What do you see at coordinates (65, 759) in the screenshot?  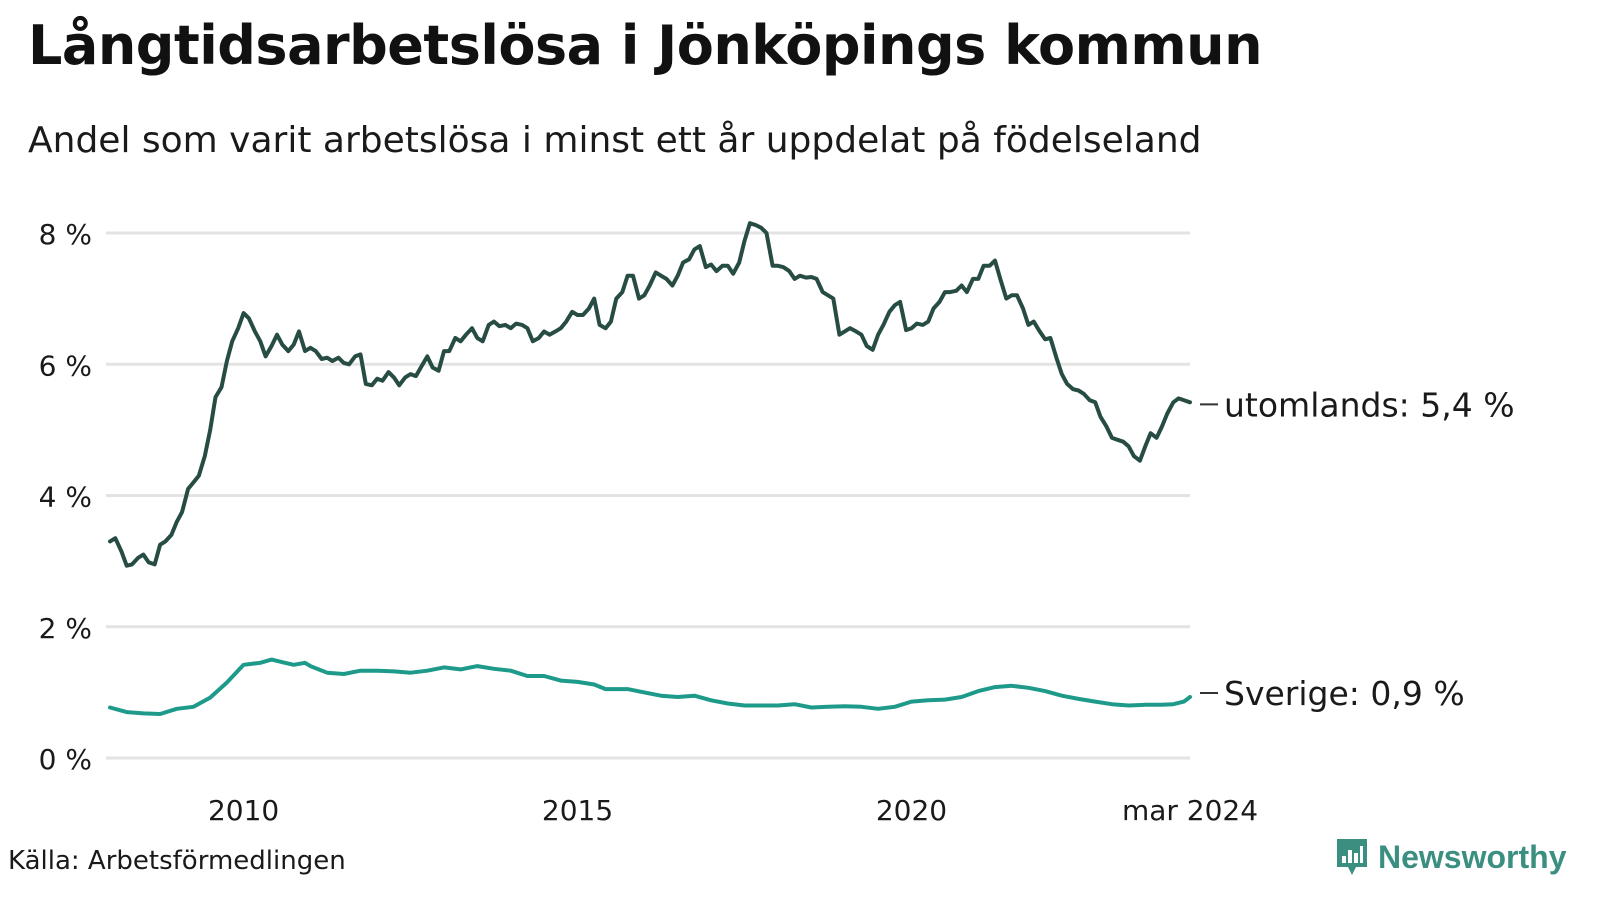 I see `y-tick-label: 0 %` at bounding box center [65, 759].